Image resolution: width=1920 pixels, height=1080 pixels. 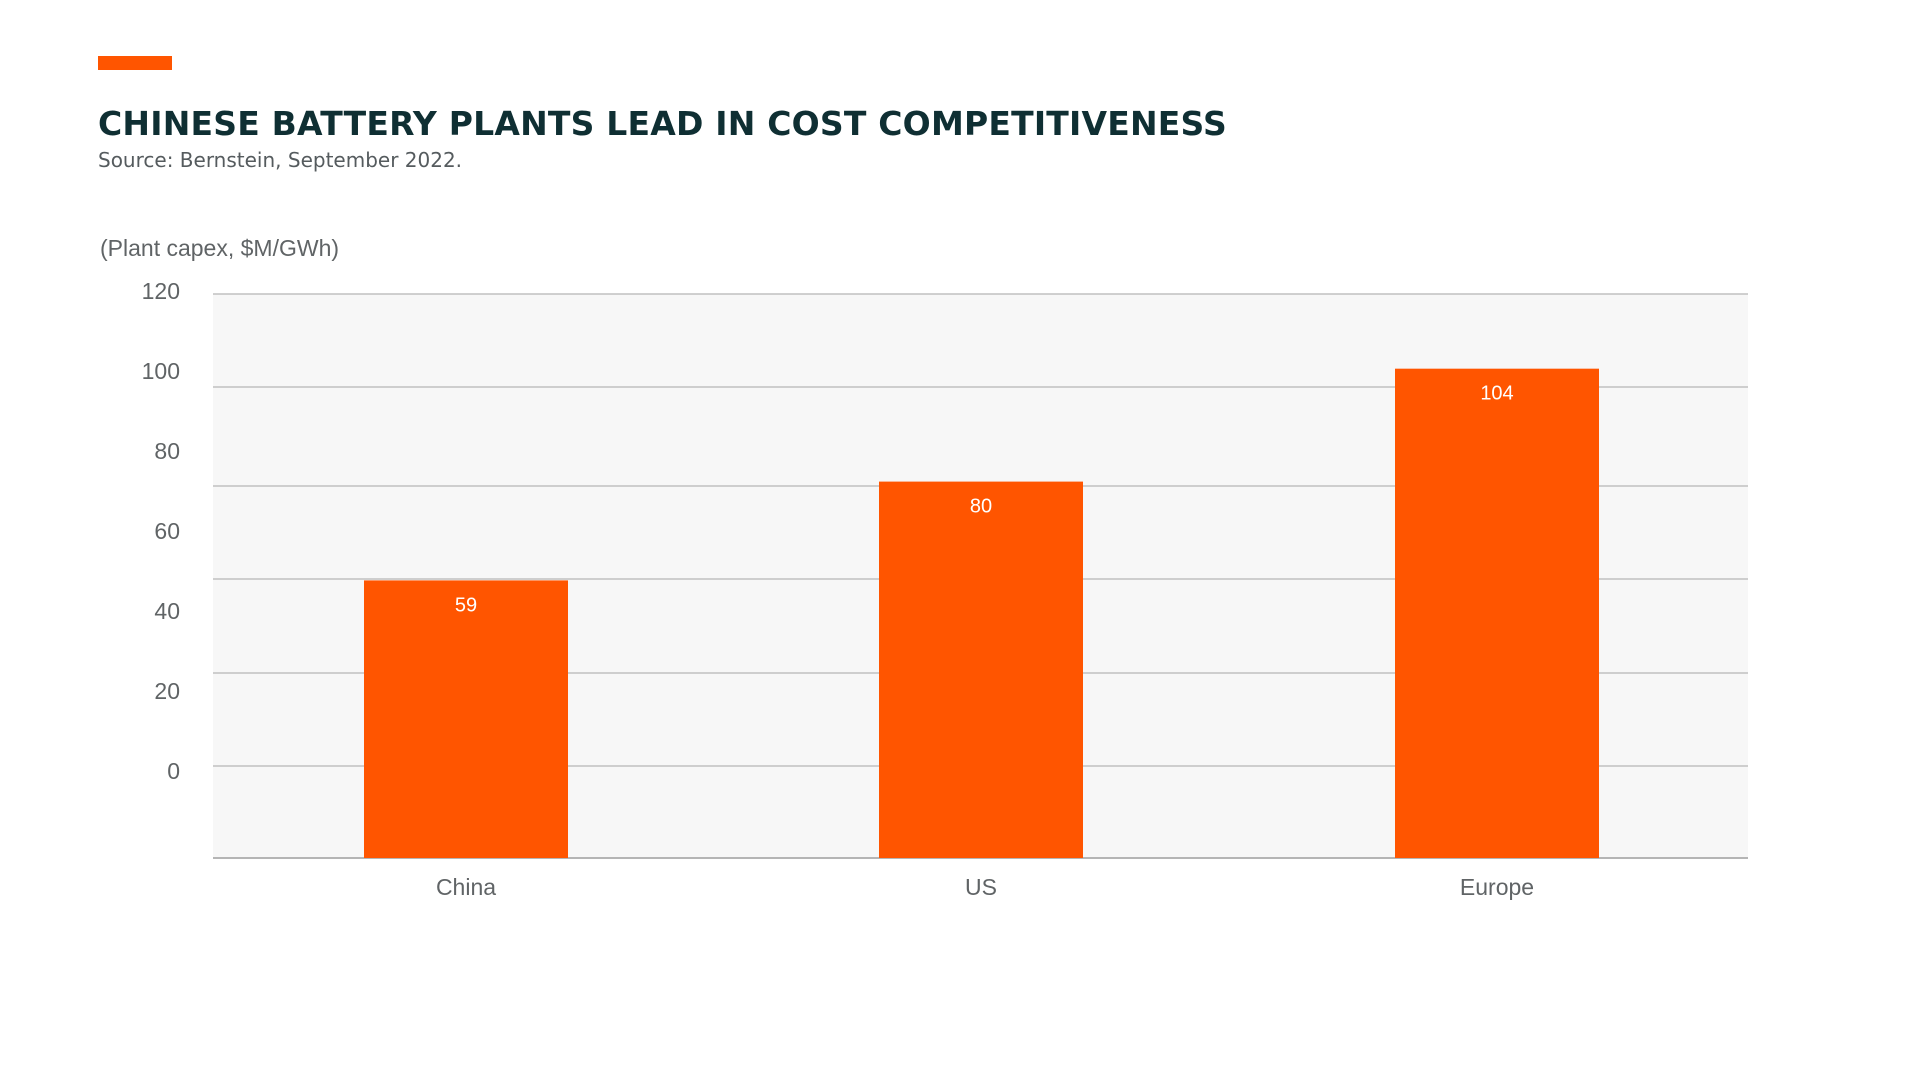 What do you see at coordinates (173, 771) in the screenshot?
I see `y-tick-label: 0` at bounding box center [173, 771].